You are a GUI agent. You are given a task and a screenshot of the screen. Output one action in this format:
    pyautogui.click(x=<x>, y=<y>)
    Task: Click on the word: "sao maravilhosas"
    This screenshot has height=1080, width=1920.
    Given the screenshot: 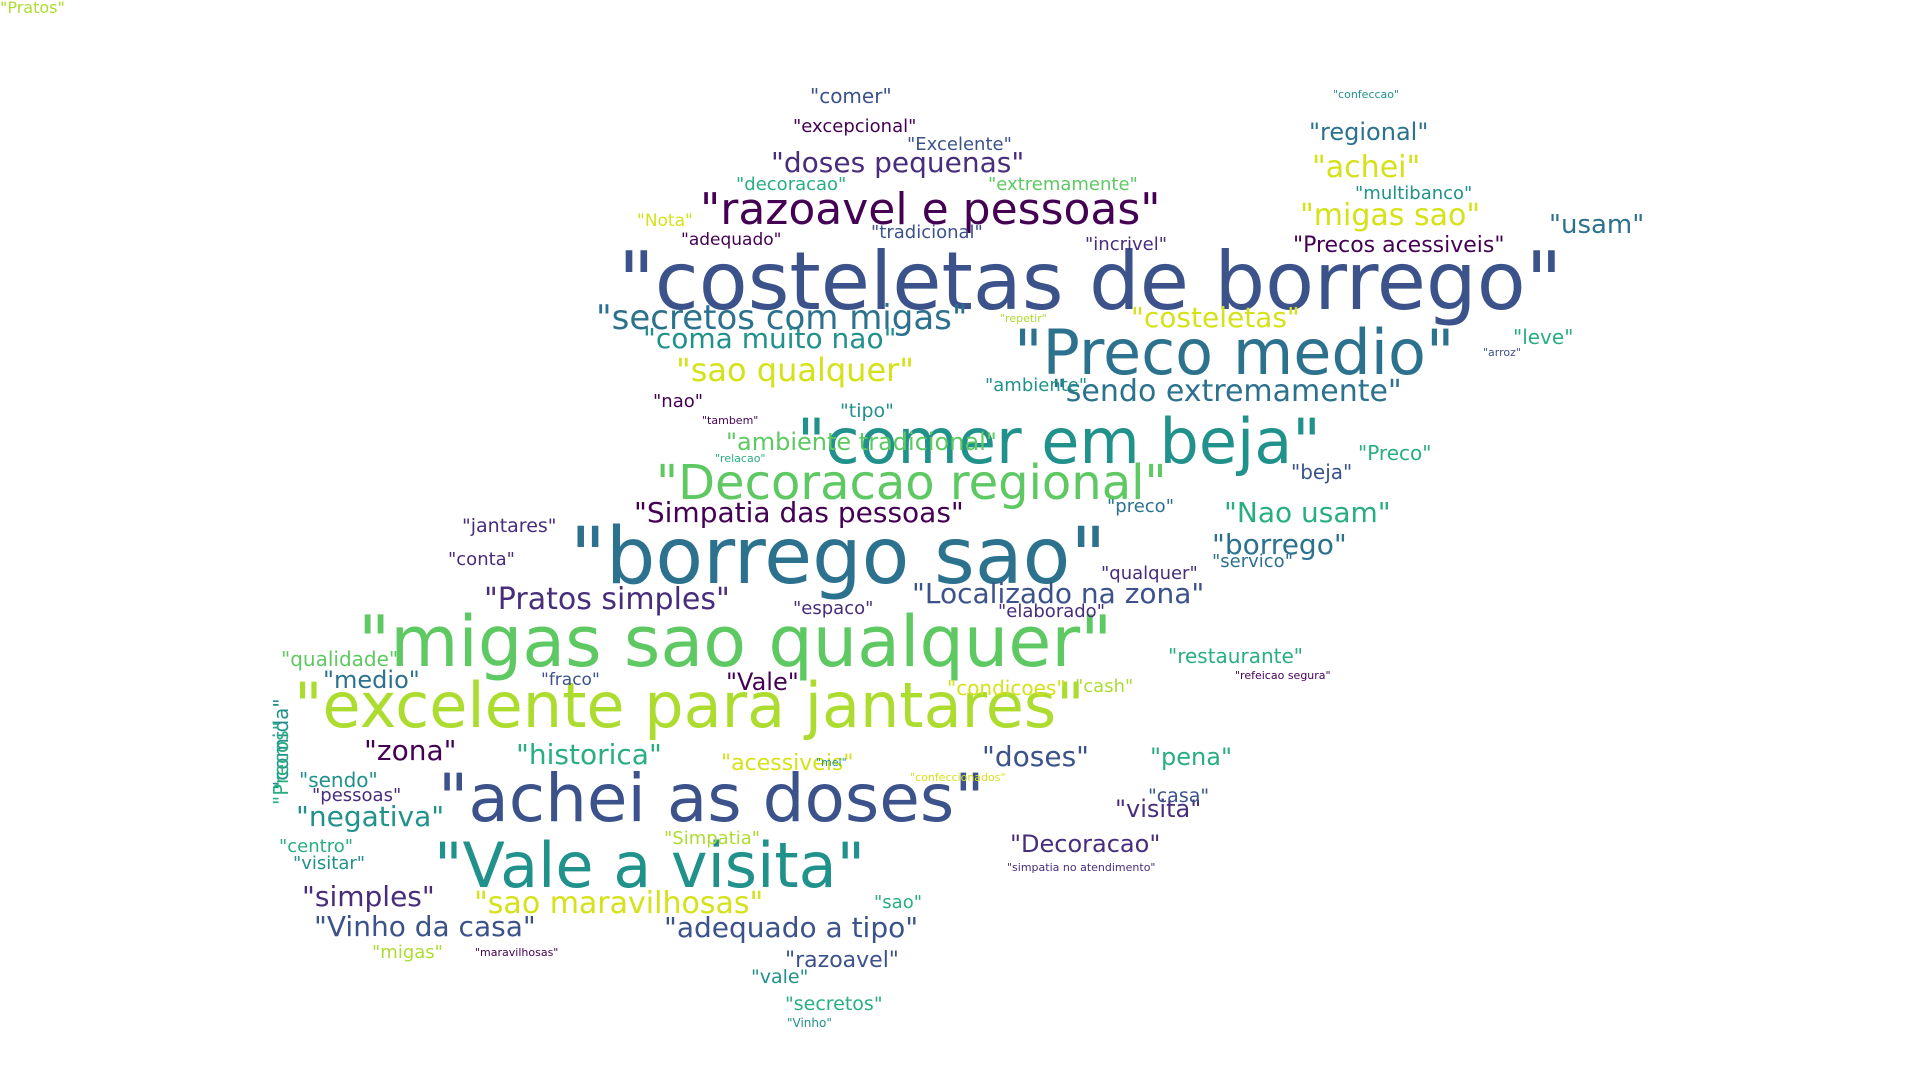 What is the action you would take?
    pyautogui.click(x=619, y=903)
    